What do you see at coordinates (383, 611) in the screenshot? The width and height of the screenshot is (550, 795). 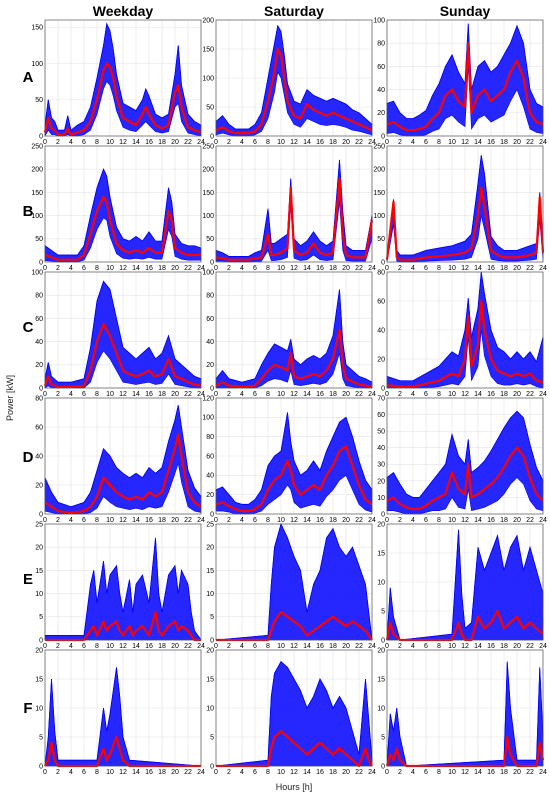 I see `y-tick-label: 5` at bounding box center [383, 611].